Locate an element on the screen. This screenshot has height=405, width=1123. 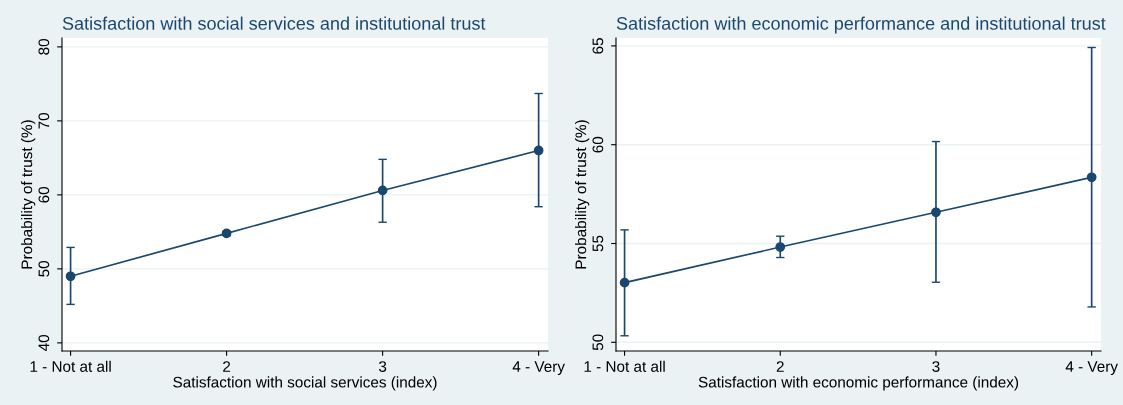
y-tick-label: 70 is located at coordinates (44, 120).